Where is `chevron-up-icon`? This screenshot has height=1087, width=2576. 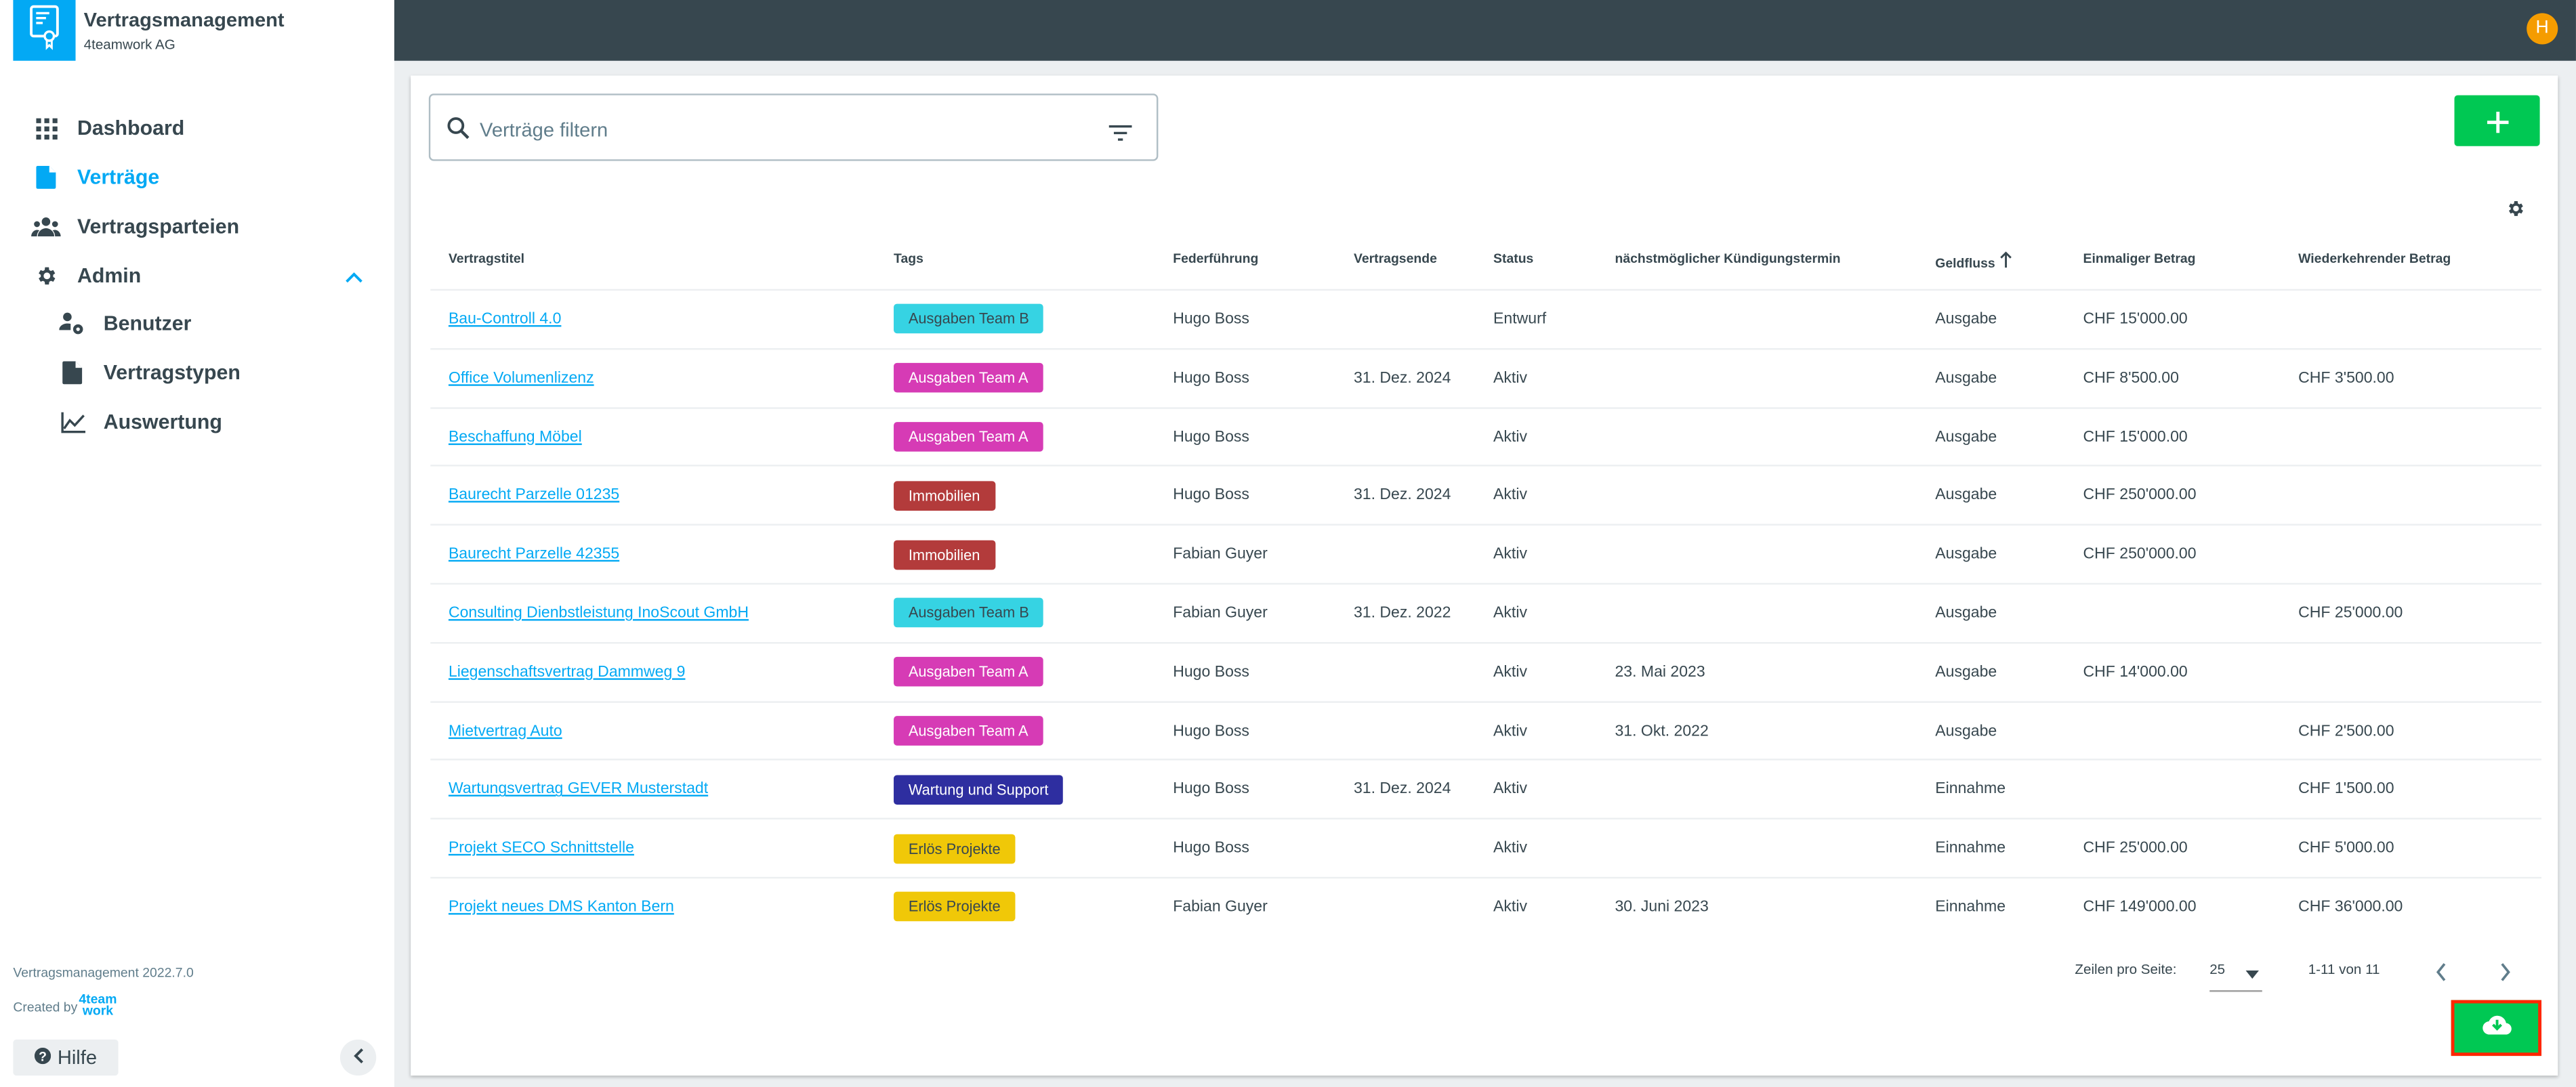 chevron-up-icon is located at coordinates (354, 277).